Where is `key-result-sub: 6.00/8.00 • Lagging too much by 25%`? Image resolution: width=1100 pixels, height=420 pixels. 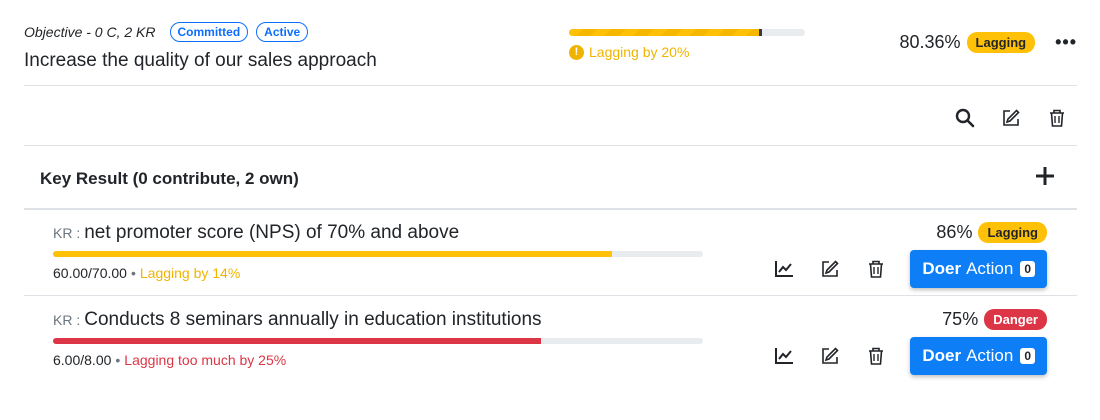 key-result-sub: 6.00/8.00 • Lagging too much by 25% is located at coordinates (169, 360).